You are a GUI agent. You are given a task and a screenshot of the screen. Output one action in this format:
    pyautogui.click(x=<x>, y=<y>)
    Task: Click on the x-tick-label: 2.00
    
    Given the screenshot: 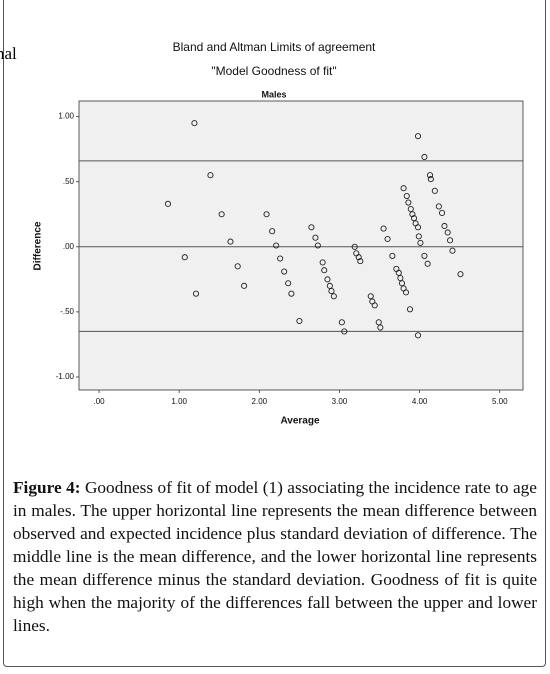 What is the action you would take?
    pyautogui.click(x=260, y=401)
    